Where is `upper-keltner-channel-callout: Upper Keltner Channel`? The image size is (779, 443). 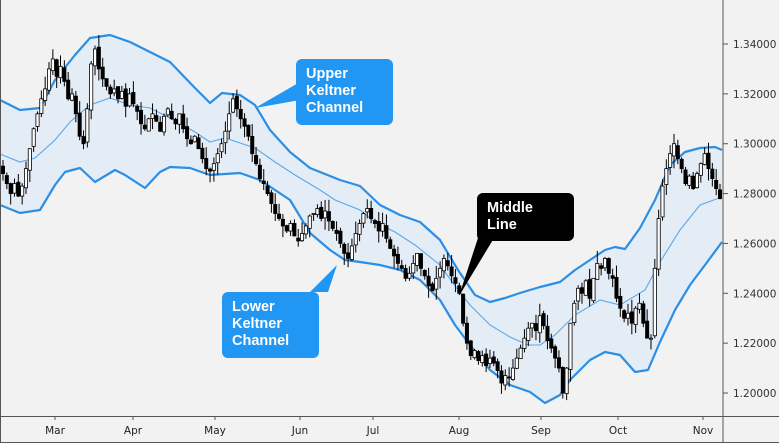 upper-keltner-channel-callout: Upper Keltner Channel is located at coordinates (344, 92).